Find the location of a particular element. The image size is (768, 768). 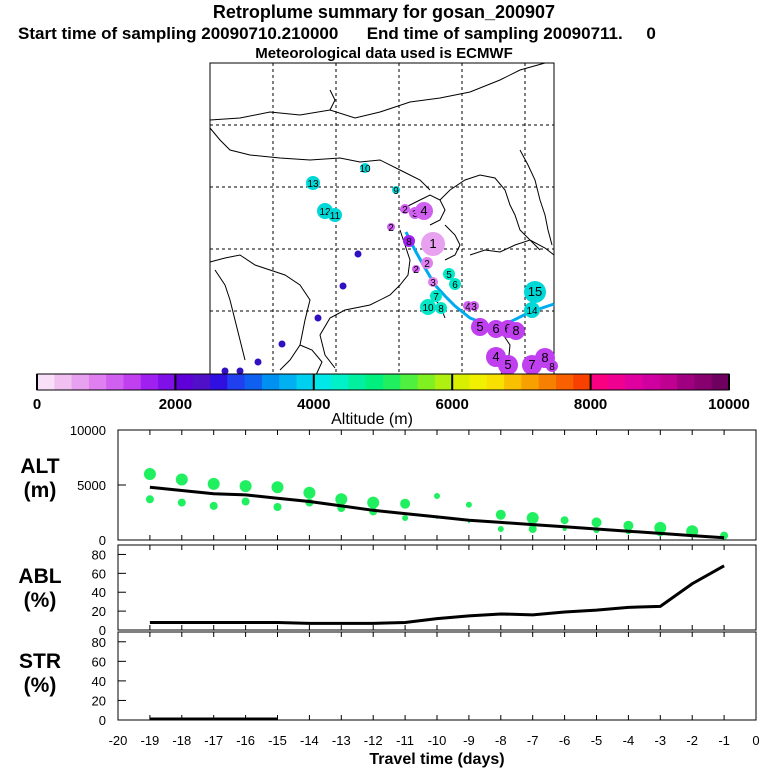

colorbar-tick-label: 6000 is located at coordinates (452, 404).